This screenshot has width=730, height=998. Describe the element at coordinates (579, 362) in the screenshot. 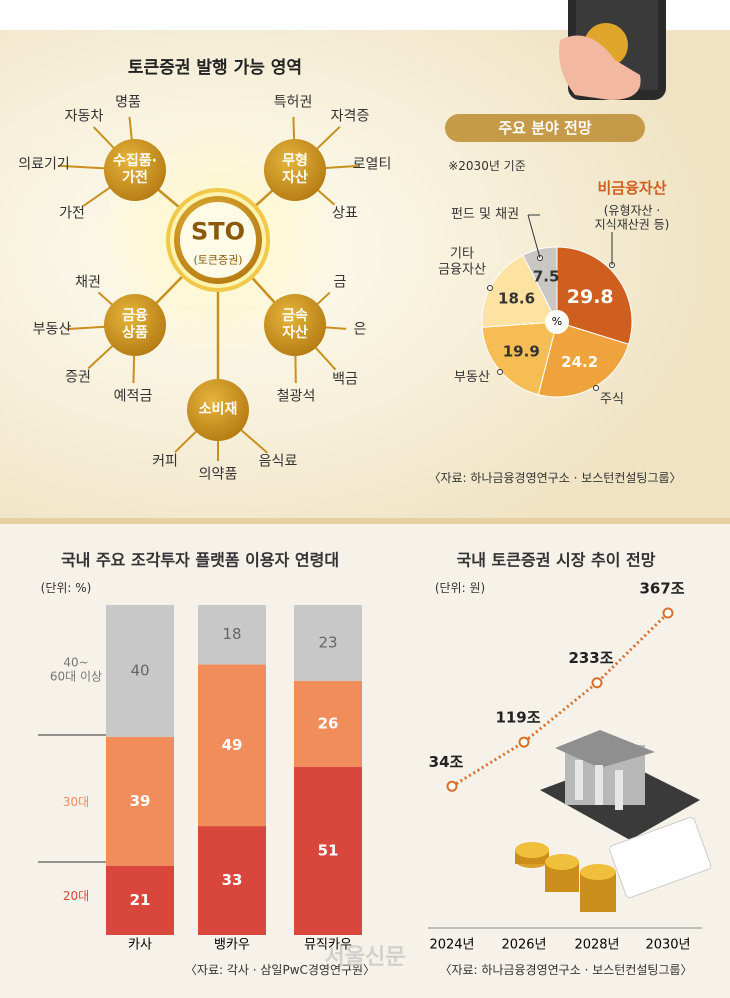

I see `pie-value-label: 24.2` at that location.